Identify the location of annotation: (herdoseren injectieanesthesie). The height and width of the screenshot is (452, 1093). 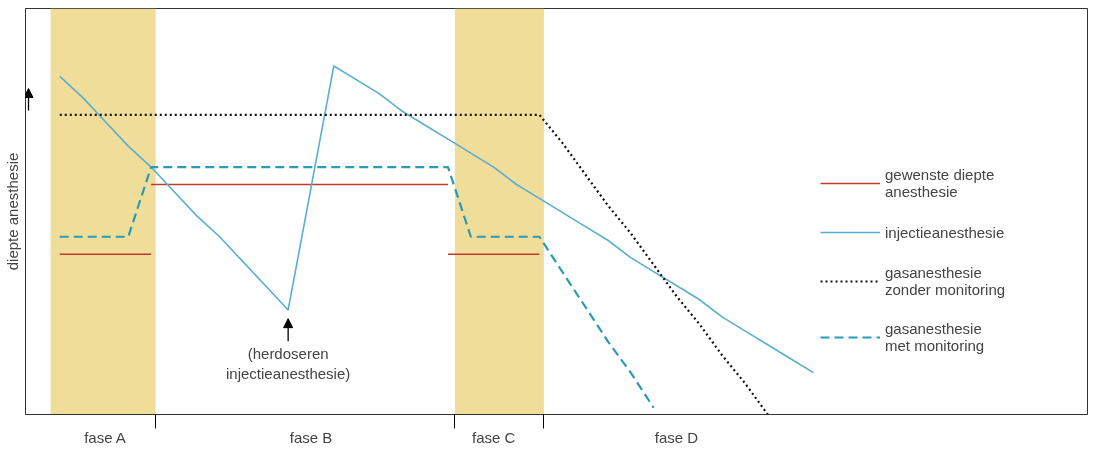
(288, 363).